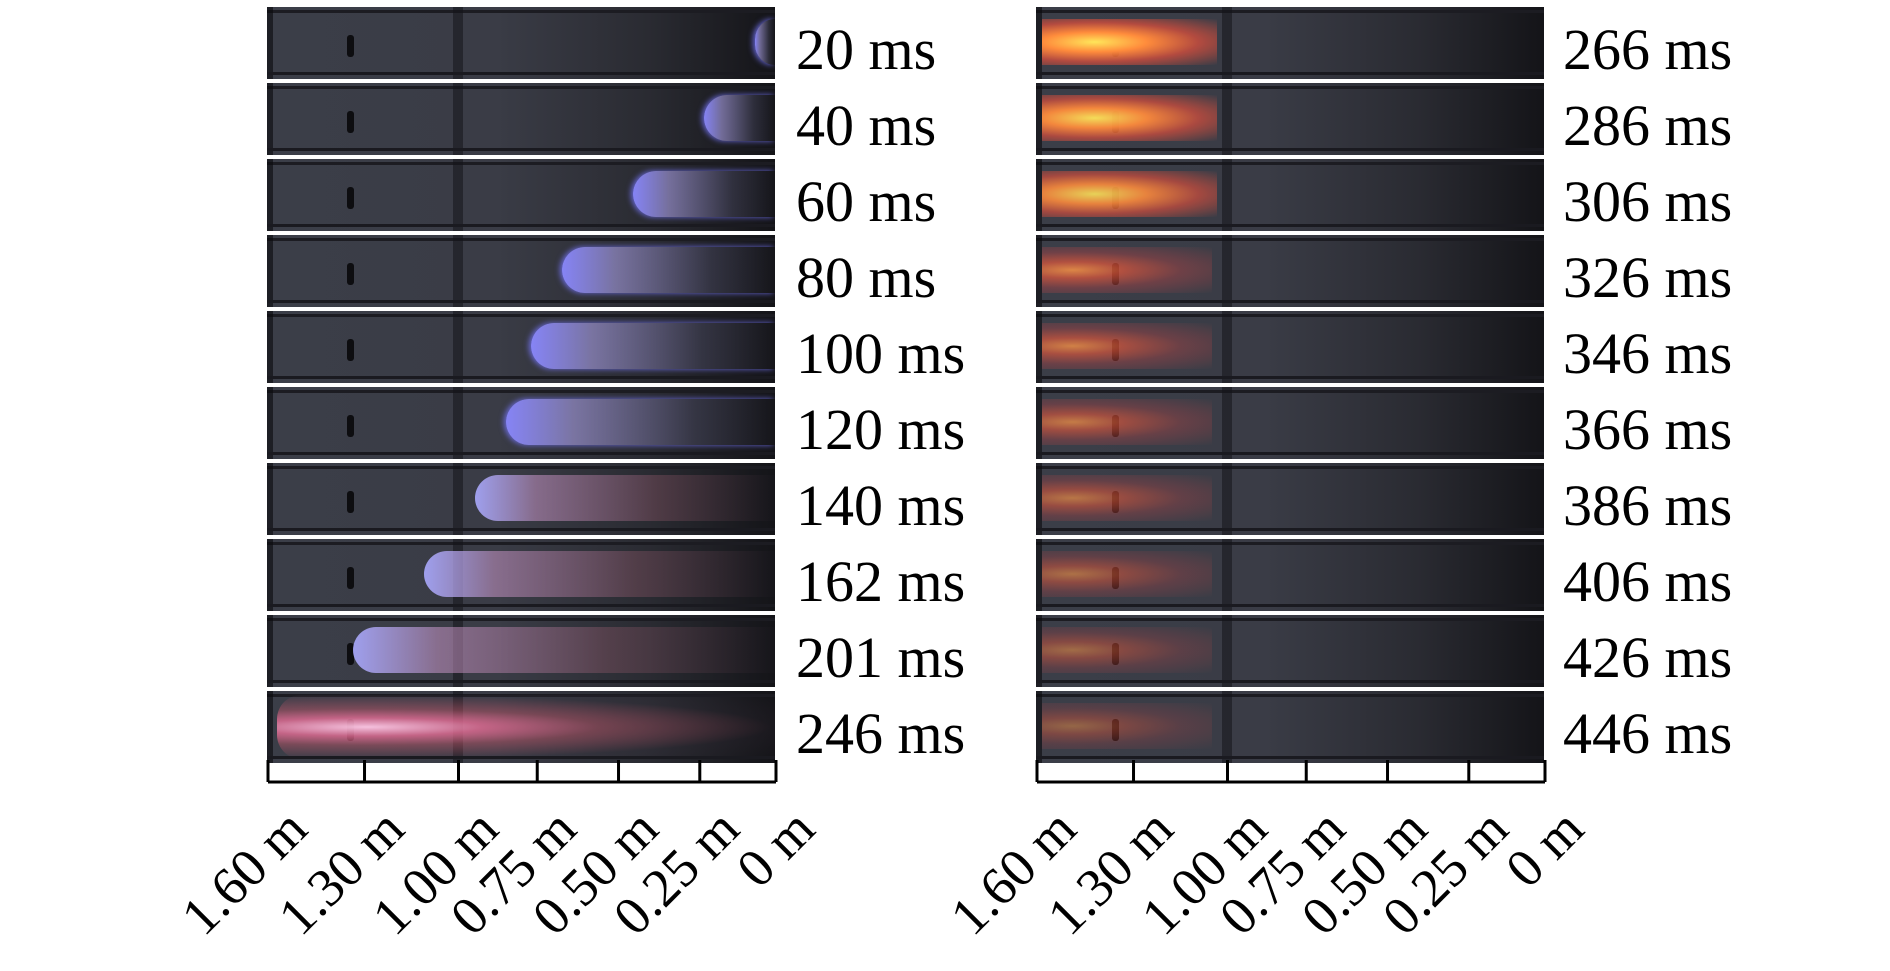  I want to click on frame-time-label: 286 ms, so click(1648, 125).